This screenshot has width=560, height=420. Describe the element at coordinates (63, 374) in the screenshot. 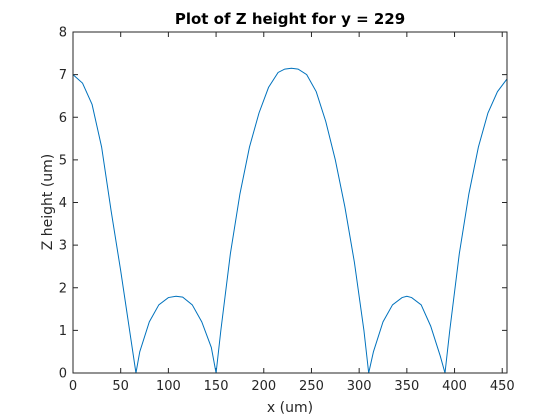

I see `y-tick-label: 0` at that location.